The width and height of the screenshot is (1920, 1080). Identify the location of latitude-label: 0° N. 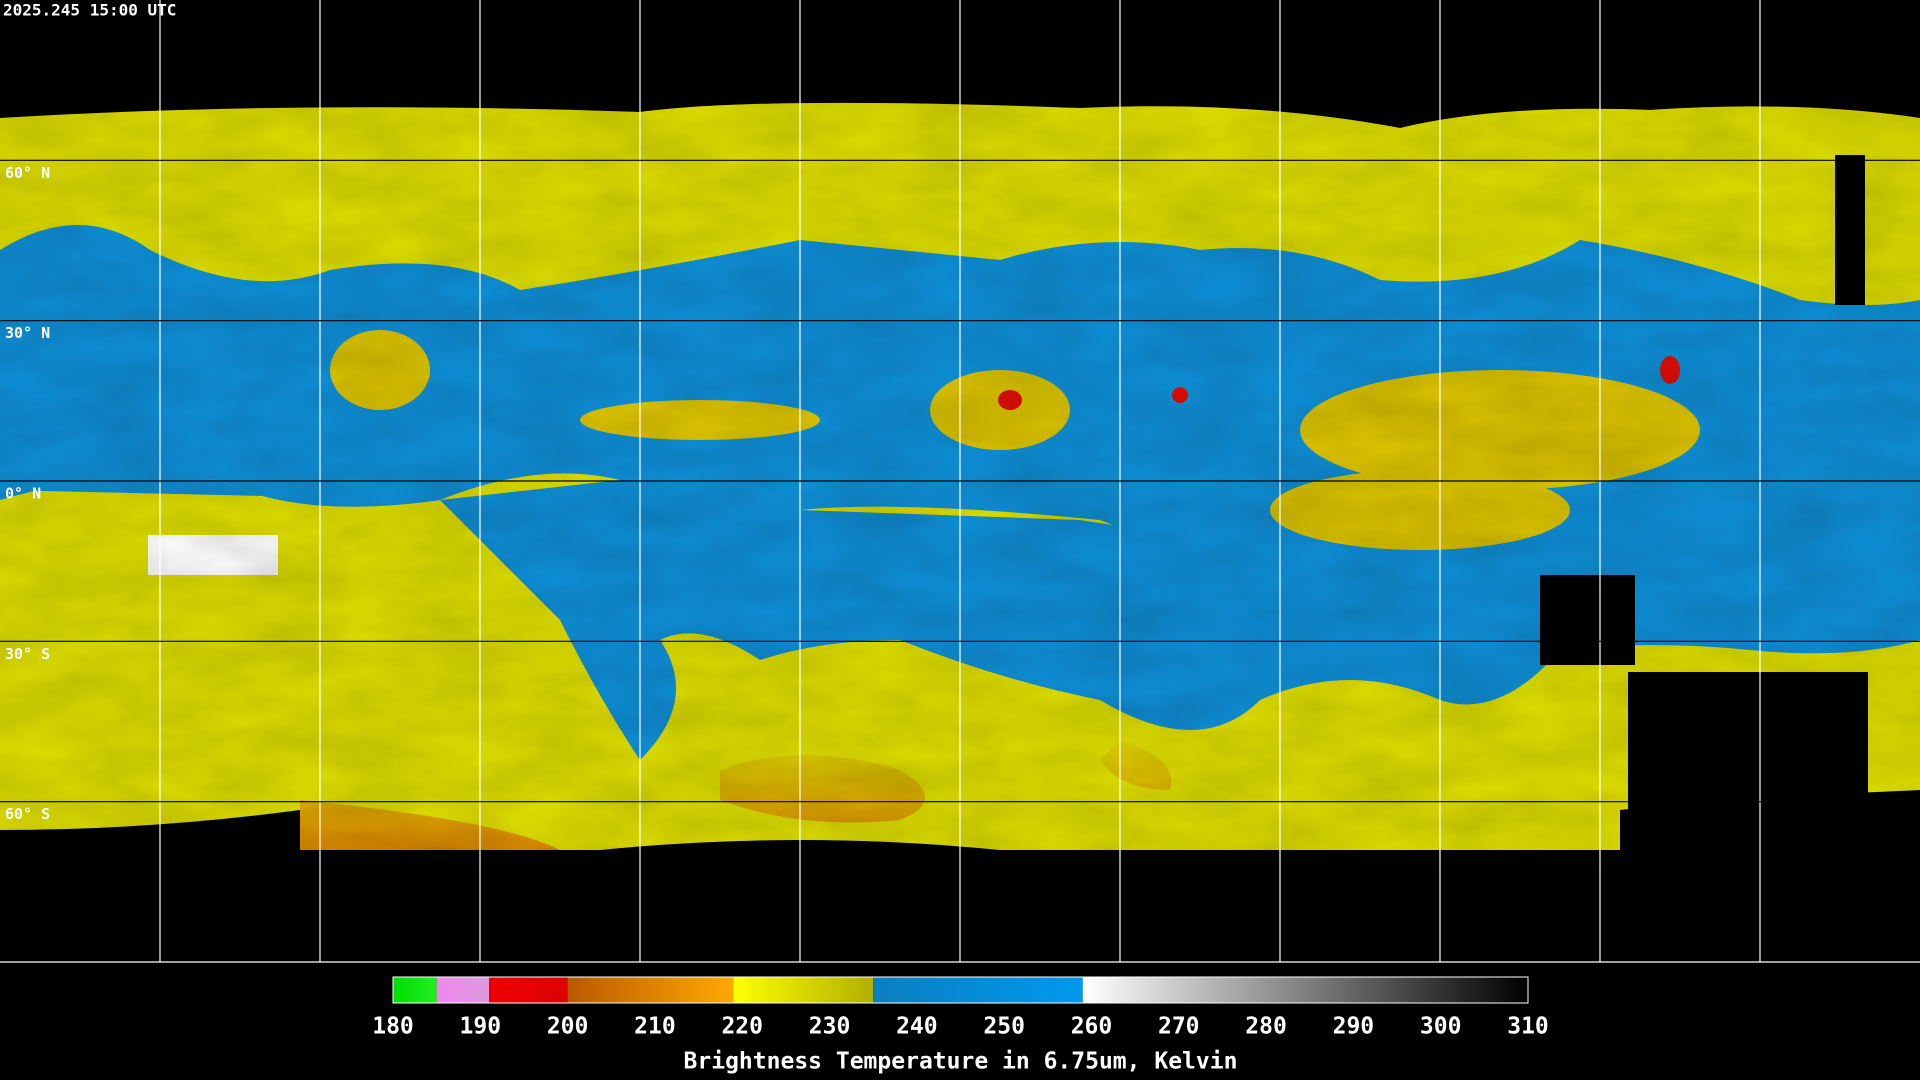
(23, 494).